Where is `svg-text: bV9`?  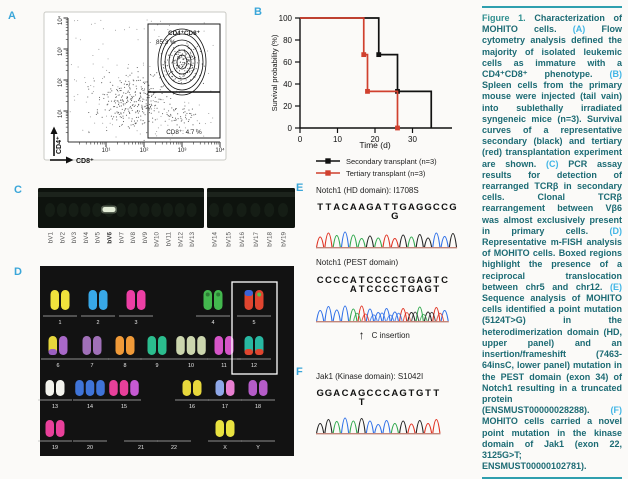
svg-text: bV9 is located at coordinates (145, 238).